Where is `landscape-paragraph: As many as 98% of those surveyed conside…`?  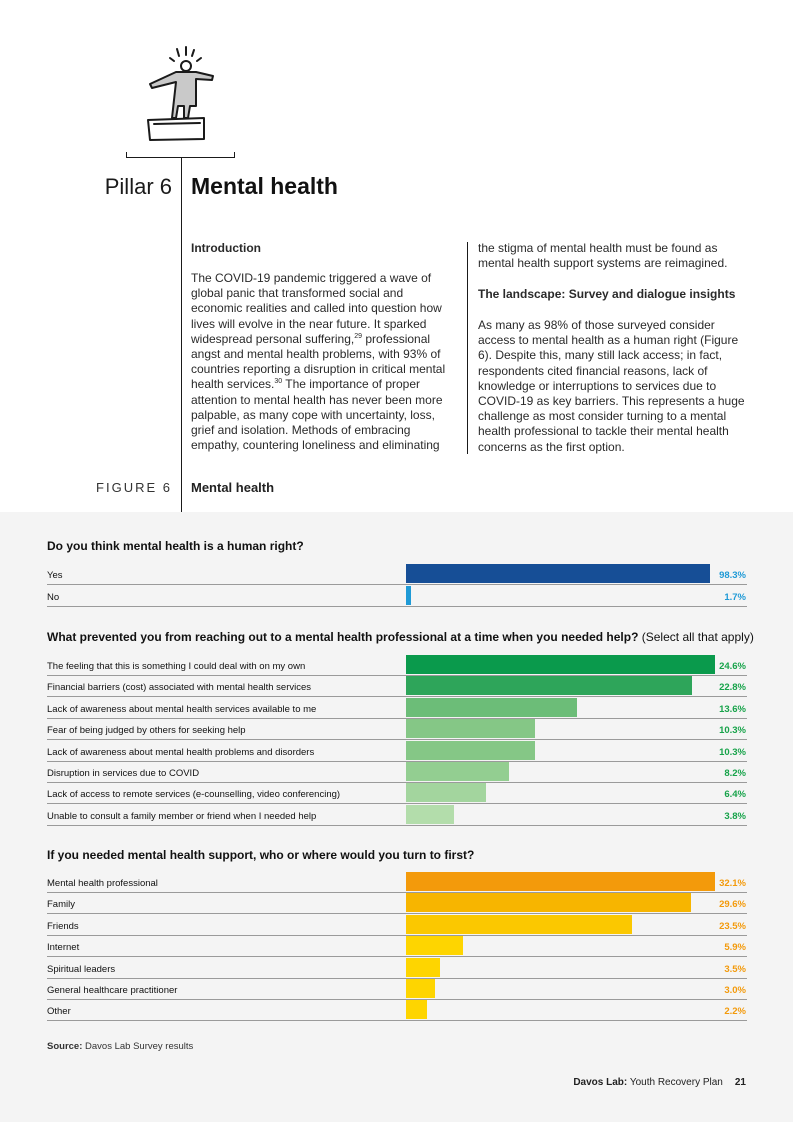
landscape-paragraph: As many as 98% of those surveyed conside… is located at coordinates (611, 386).